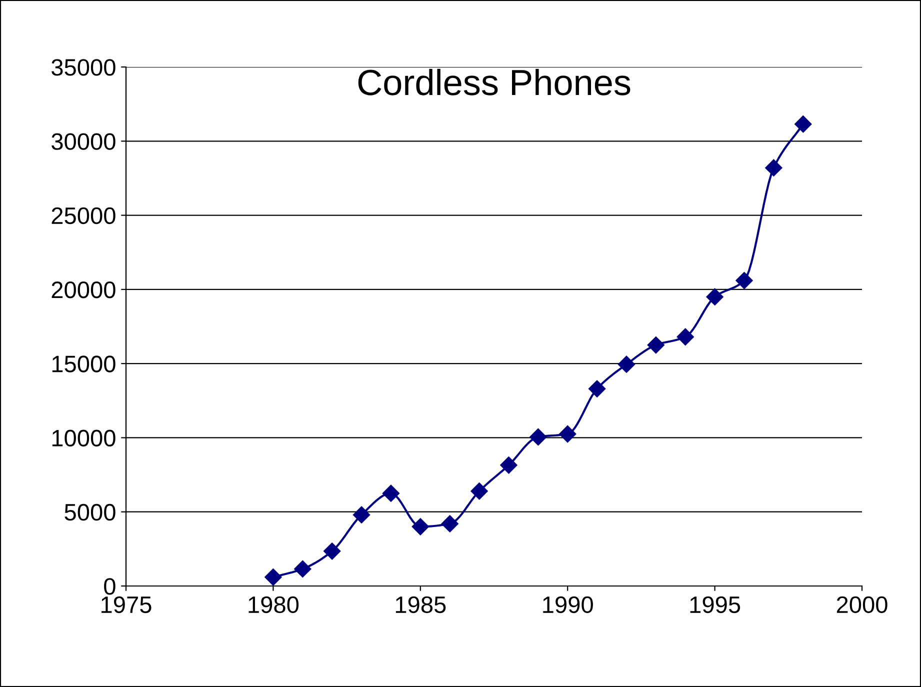 The width and height of the screenshot is (921, 687). I want to click on y-tick-label: 10000, so click(84, 438).